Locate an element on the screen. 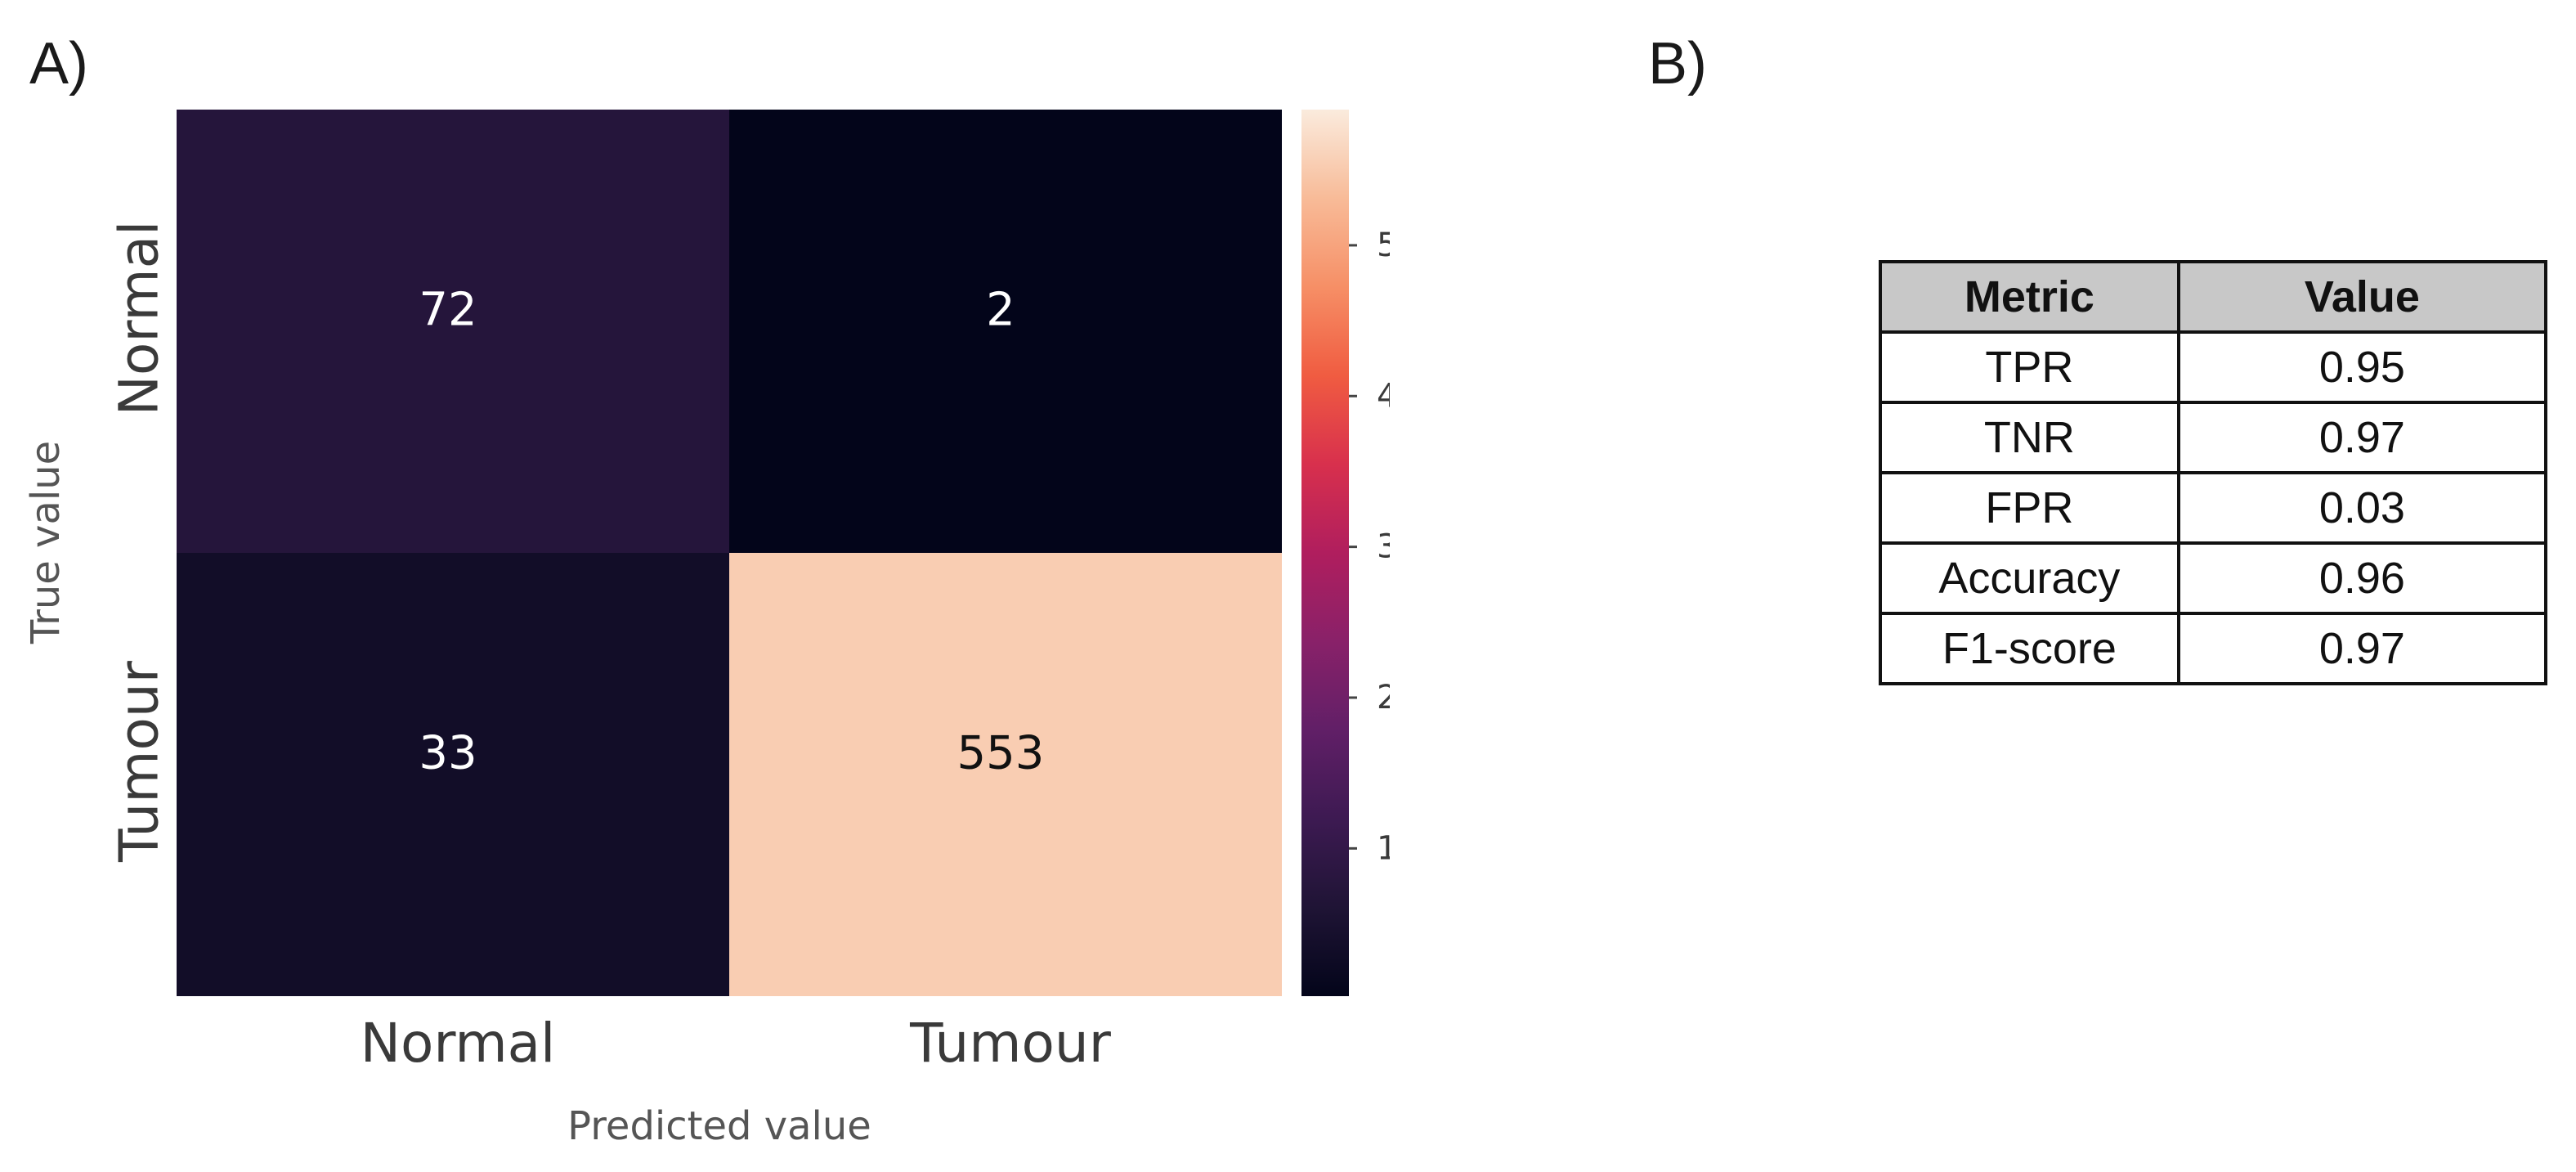 The height and width of the screenshot is (1172, 2576). x-tick-label: Normal is located at coordinates (458, 1043).